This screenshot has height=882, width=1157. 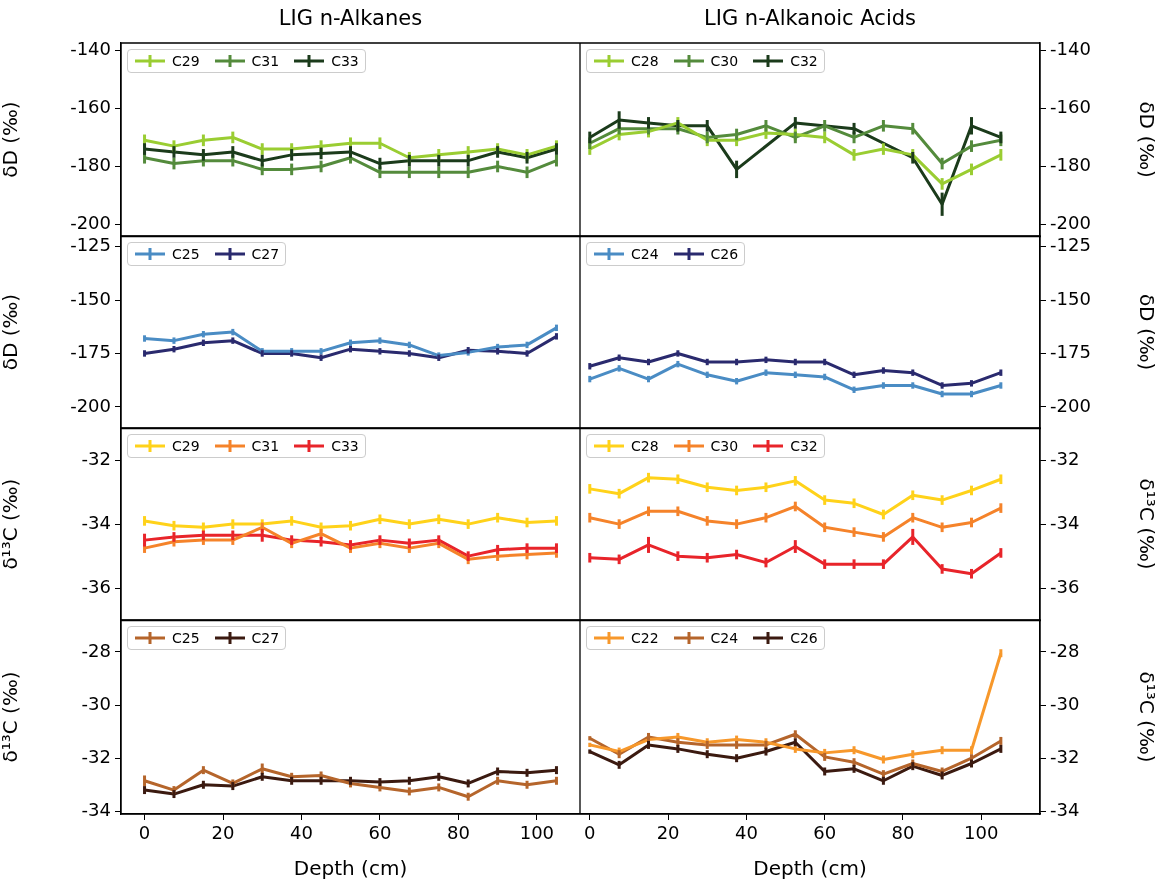 I want to click on chart-title: LIG n-Alkanes, so click(x=350, y=18).